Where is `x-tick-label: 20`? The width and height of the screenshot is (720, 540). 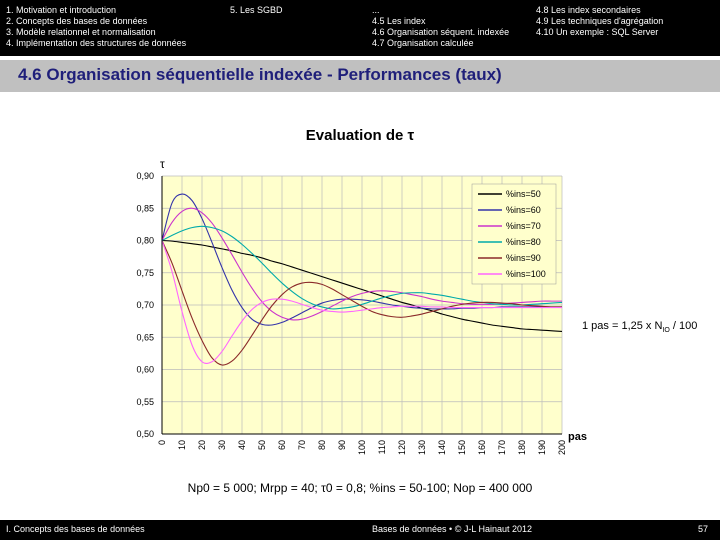
x-tick-label: 20 is located at coordinates (202, 445).